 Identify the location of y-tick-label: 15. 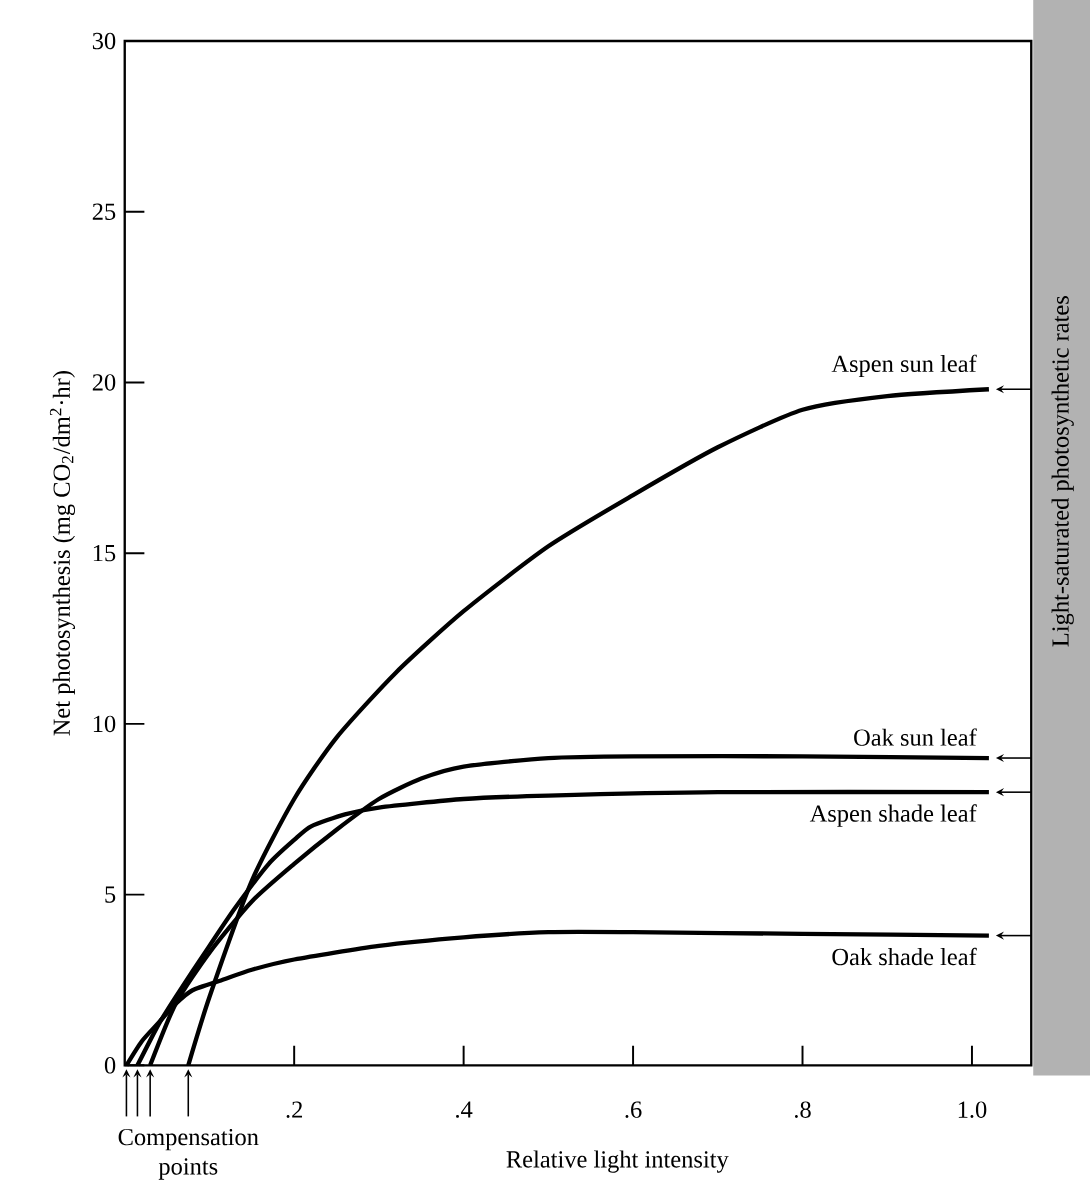
(104, 553).